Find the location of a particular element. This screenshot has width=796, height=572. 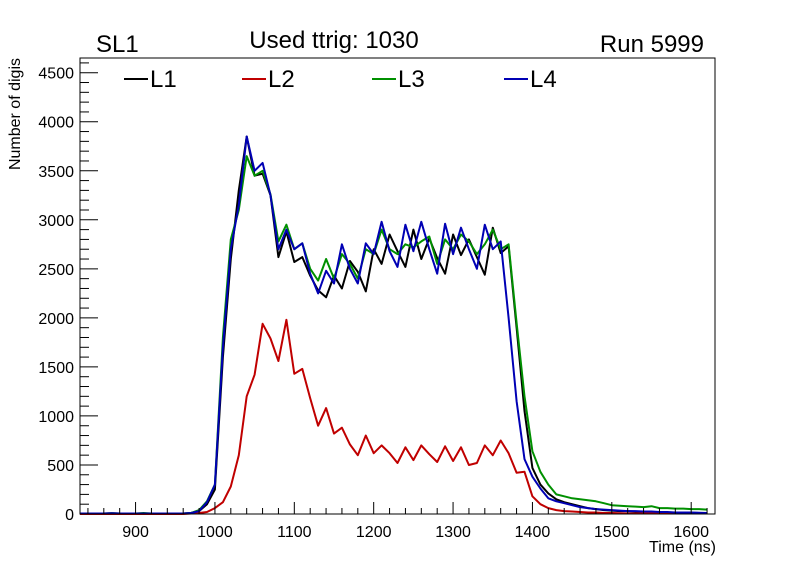

legend-label-l1: L1 is located at coordinates (163, 79).